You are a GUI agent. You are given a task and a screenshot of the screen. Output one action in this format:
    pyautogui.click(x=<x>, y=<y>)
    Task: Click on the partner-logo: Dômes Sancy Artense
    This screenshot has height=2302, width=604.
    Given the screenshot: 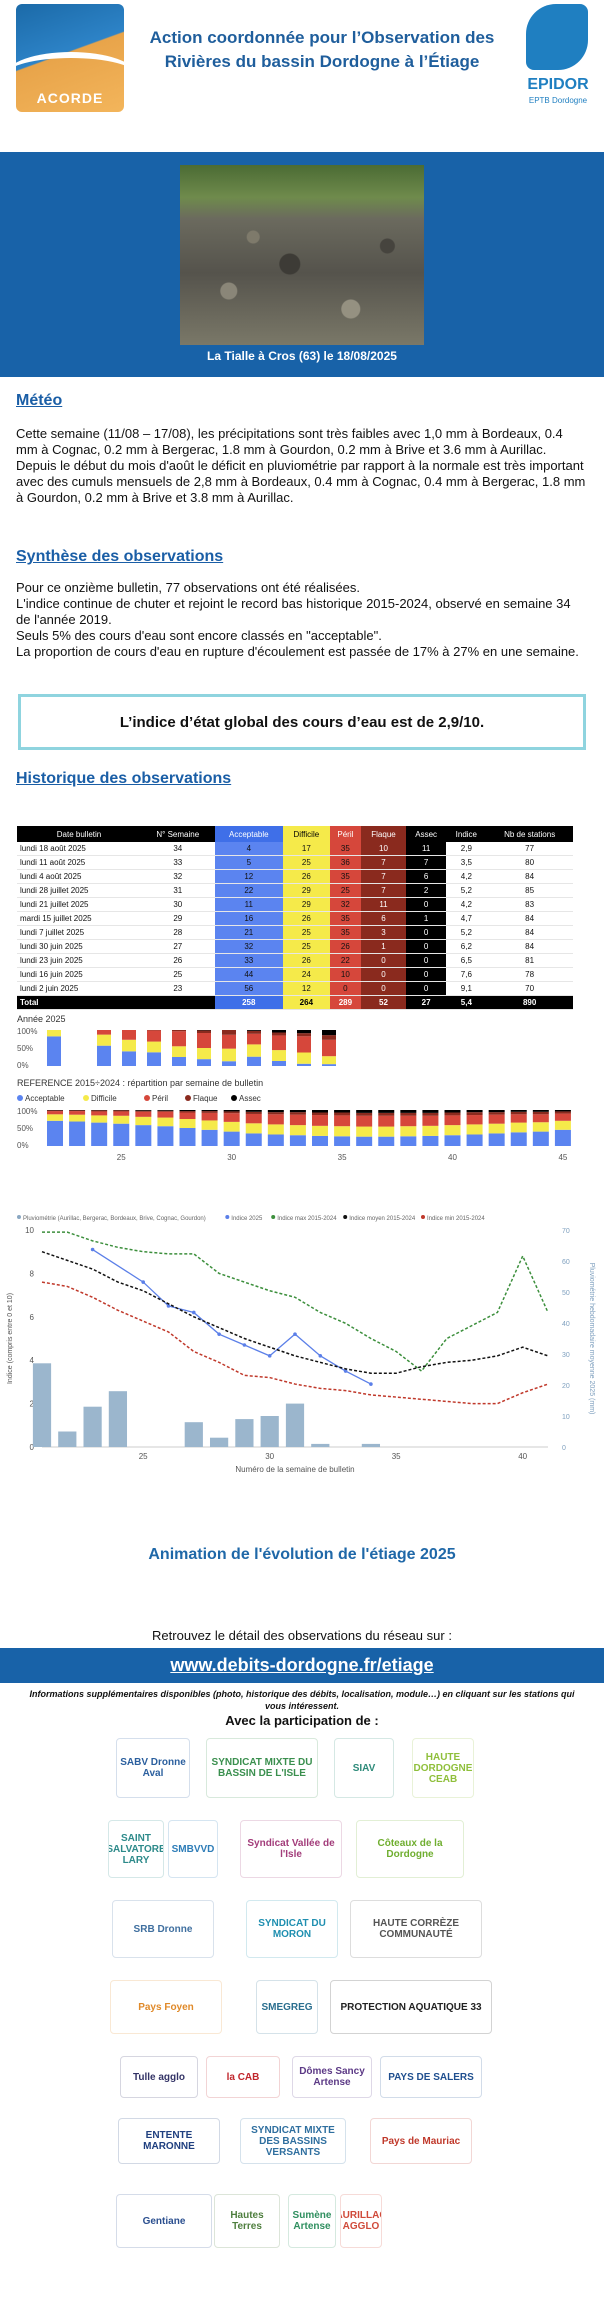 What is the action you would take?
    pyautogui.click(x=332, y=2077)
    